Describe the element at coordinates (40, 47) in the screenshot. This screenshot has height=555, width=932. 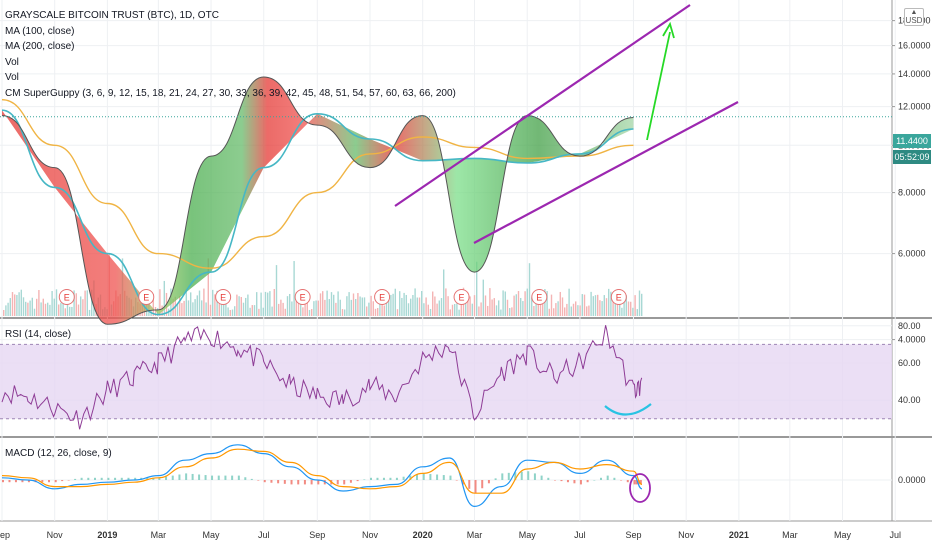
I see `legend-ma200: MA (200, close)` at that location.